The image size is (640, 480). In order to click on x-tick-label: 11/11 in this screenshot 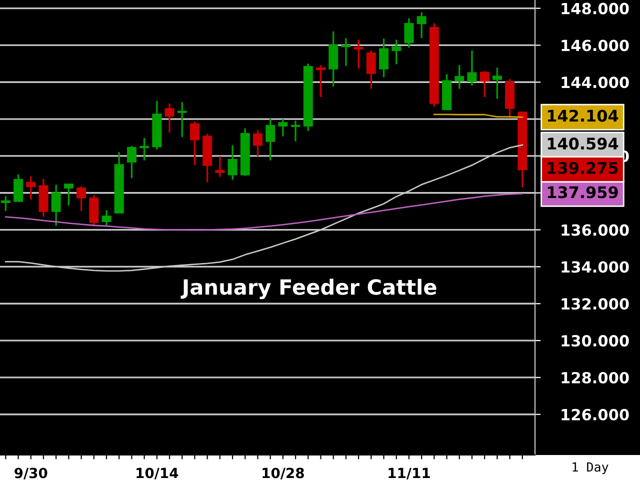, I will do `click(409, 474)`.